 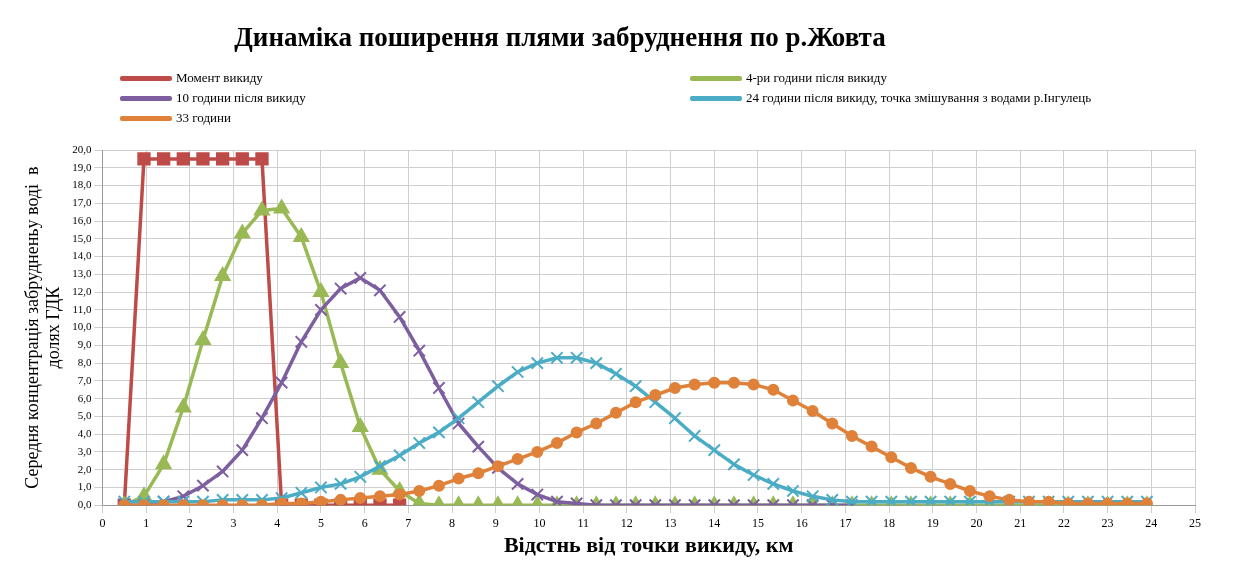 What do you see at coordinates (82, 184) in the screenshot?
I see `y-tick-label: 18,0` at bounding box center [82, 184].